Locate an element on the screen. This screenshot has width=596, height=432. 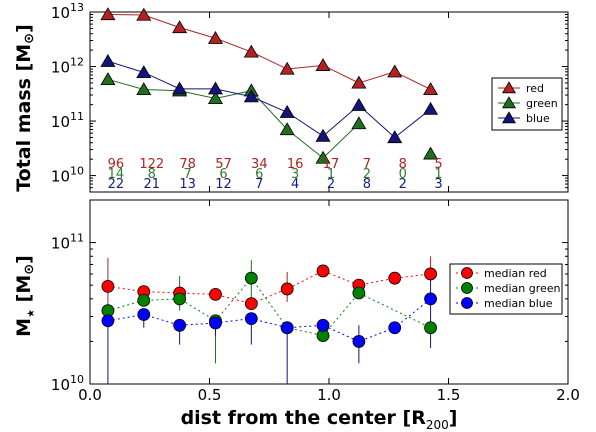
top-y-tick-label: 1011 is located at coordinates (67, 120).